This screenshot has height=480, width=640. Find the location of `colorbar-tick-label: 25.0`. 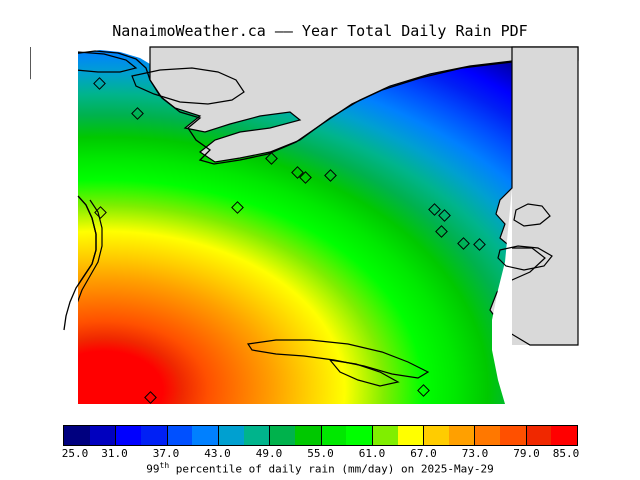

colorbar-tick-label: 25.0 is located at coordinates (75, 453).